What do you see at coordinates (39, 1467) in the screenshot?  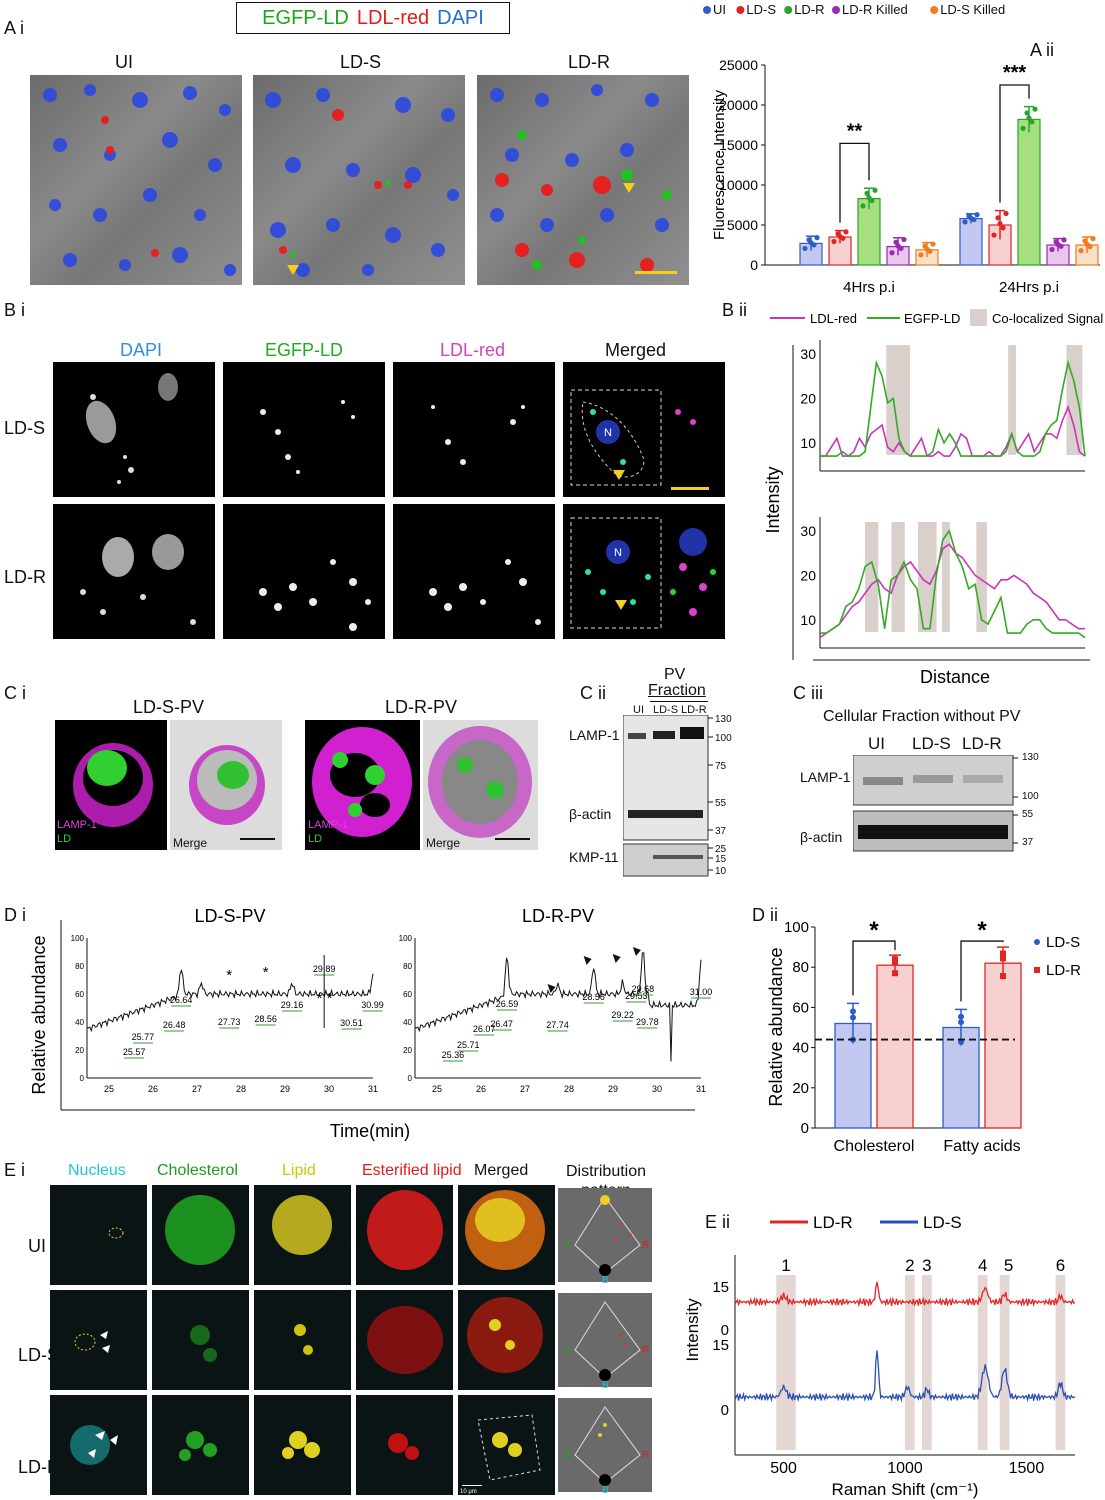 I see `row-label-ld-r-e: LD-R` at bounding box center [39, 1467].